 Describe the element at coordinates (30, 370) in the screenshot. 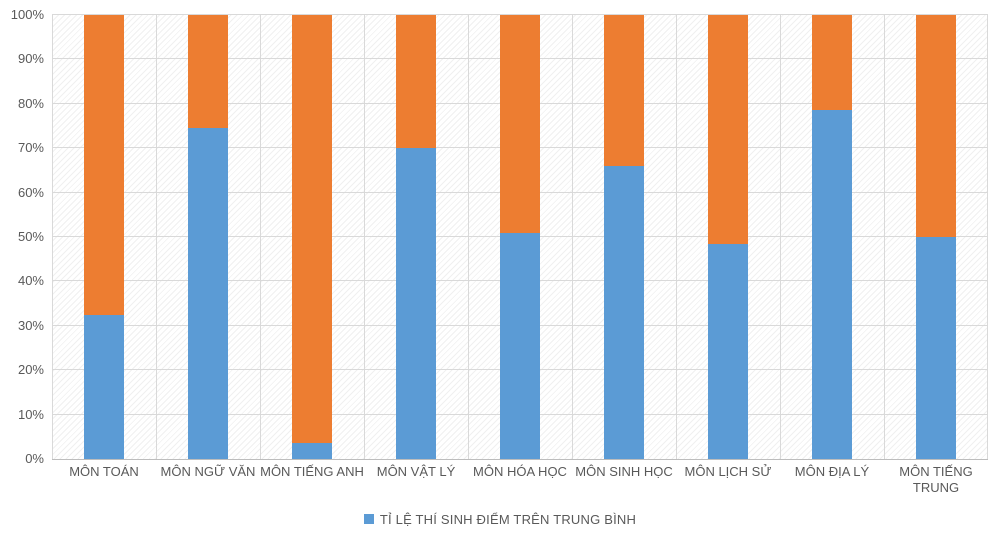

I see `y-axis-tick-label: 20%` at that location.